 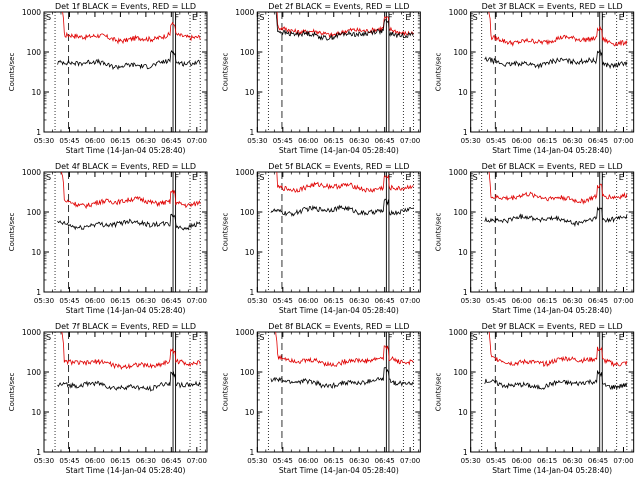 I want to click on chart-title: Det 5f BLACK = Events, RED = LLD, so click(x=338, y=166).